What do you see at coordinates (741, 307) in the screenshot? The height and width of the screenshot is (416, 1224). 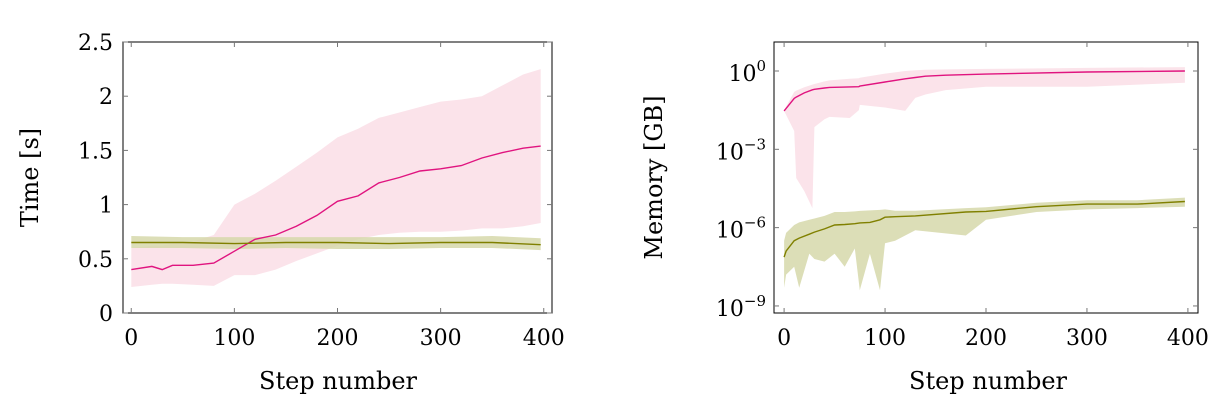 I see `y-tick-label: 10⁻⁹` at bounding box center [741, 307].